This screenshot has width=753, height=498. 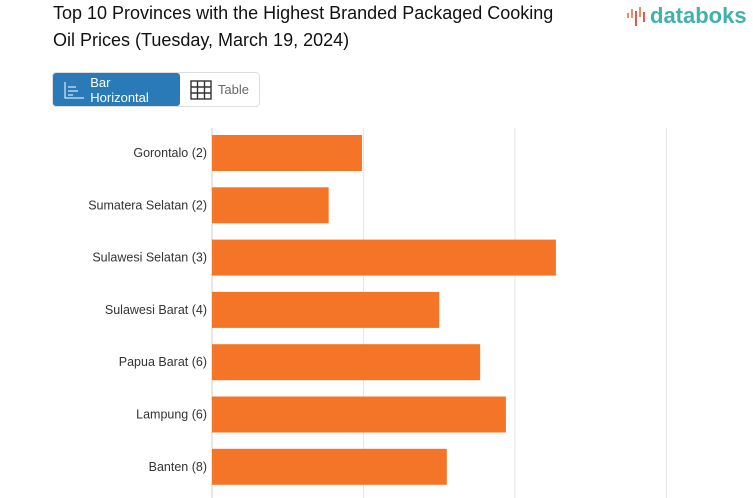 What do you see at coordinates (636, 16) in the screenshot?
I see `logo-bars-icon` at bounding box center [636, 16].